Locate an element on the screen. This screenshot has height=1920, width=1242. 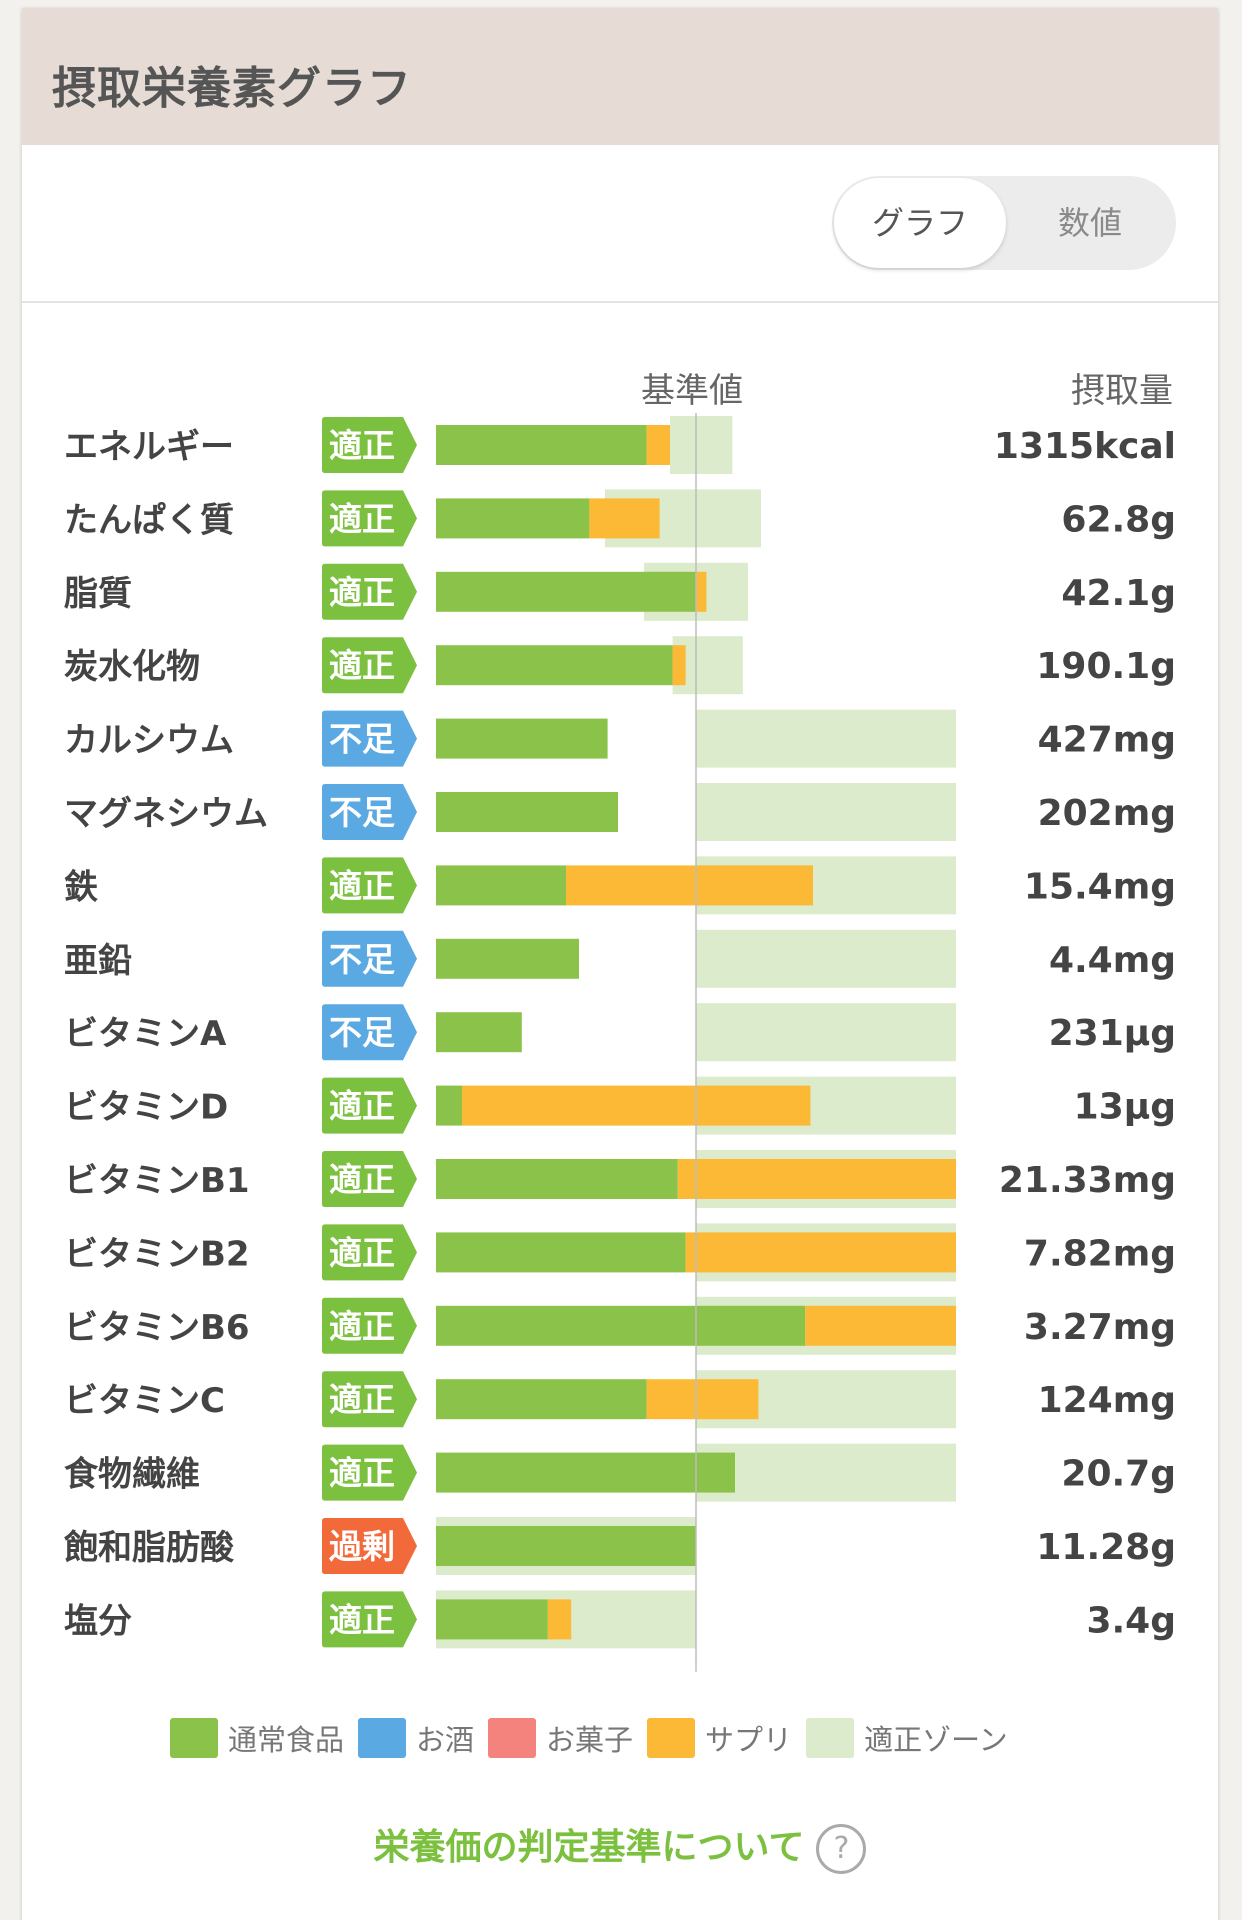
nutrient-label: ビタミンB2 is located at coordinates (157, 1254).